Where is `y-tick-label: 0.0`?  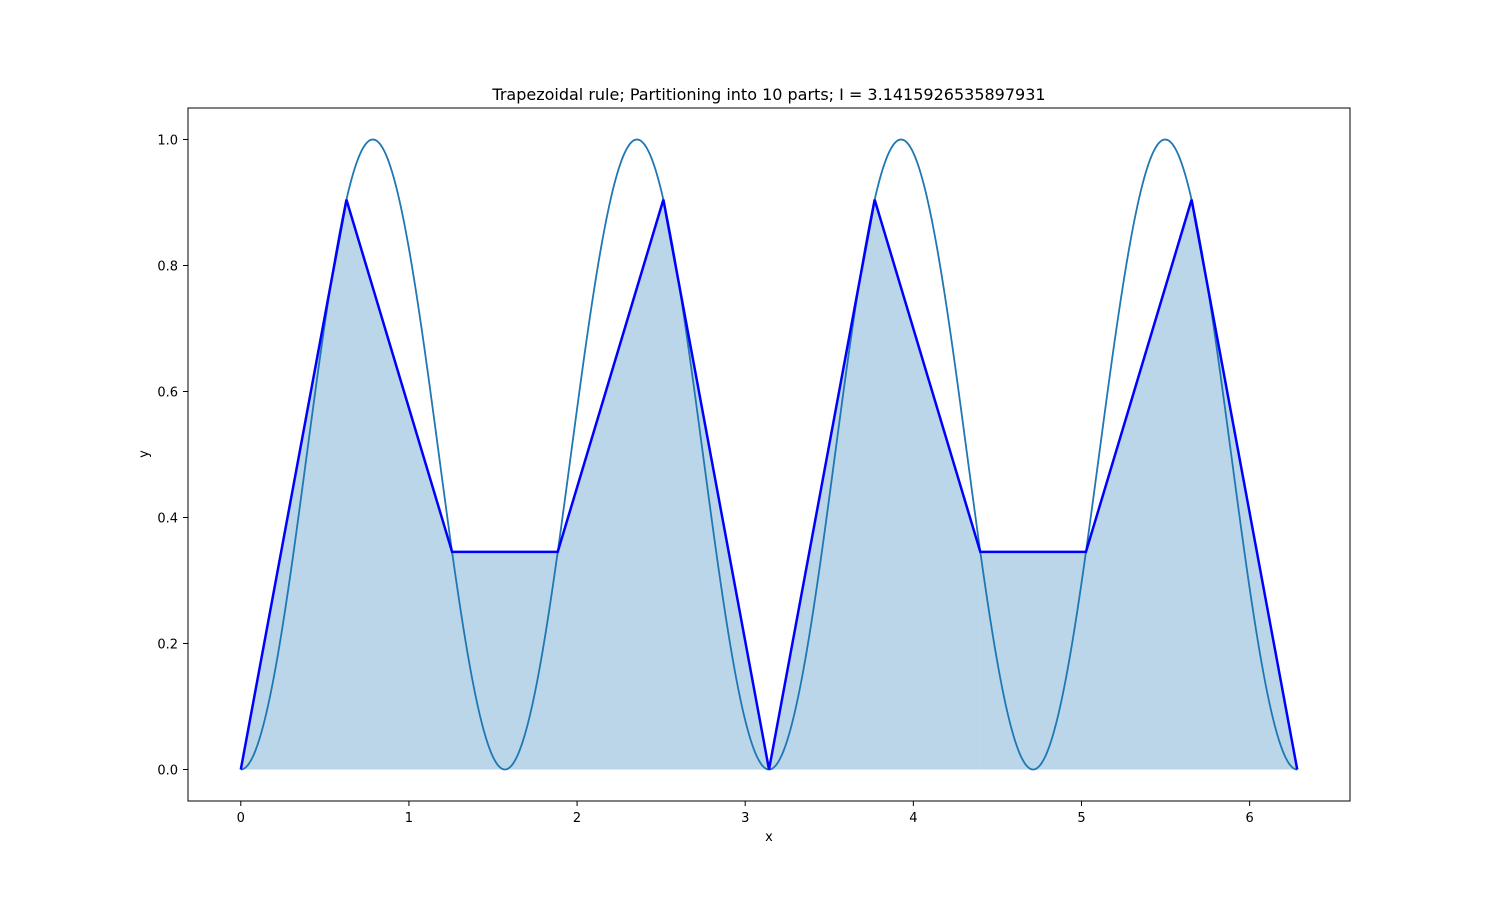
y-tick-label: 0.0 is located at coordinates (167, 771).